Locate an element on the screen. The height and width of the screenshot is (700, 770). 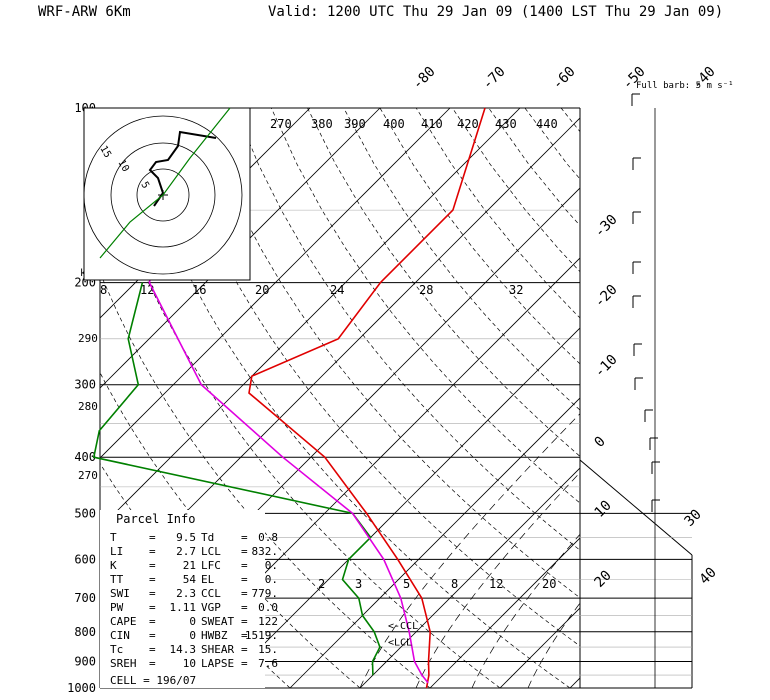
parcel-key: EL is located at coordinates (208, 579).